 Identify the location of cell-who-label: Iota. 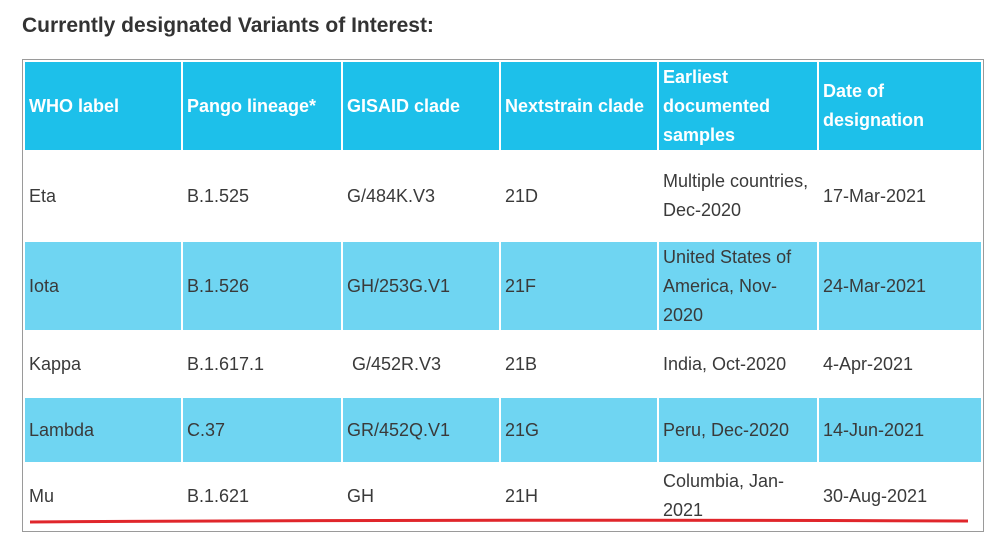
(104, 287).